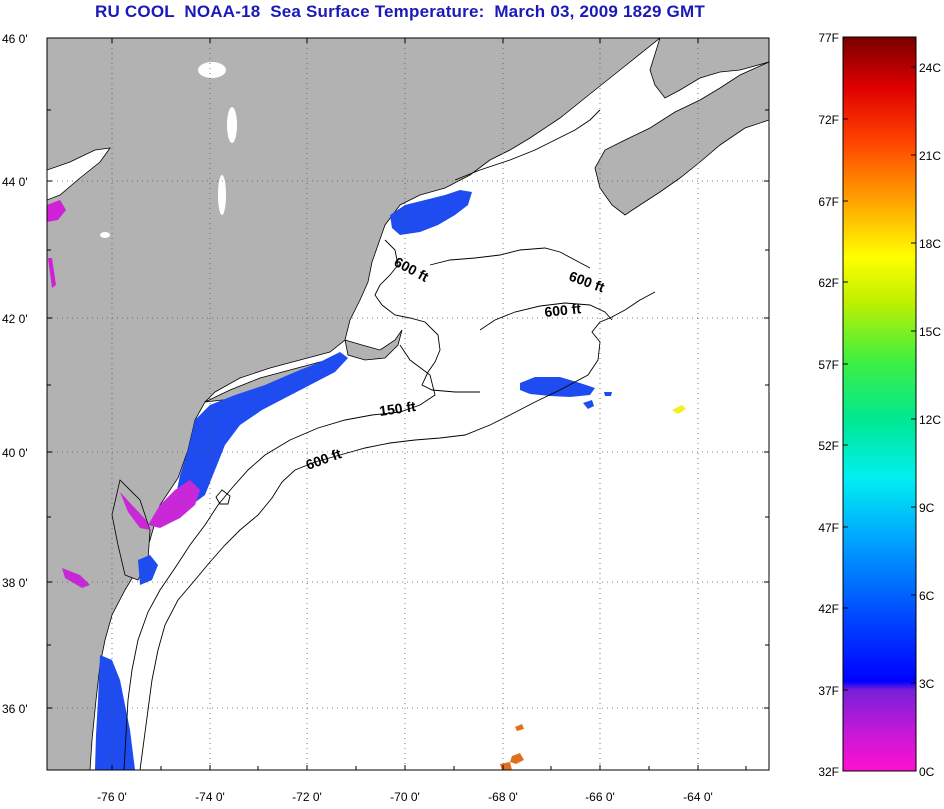 The height and width of the screenshot is (809, 944). Describe the element at coordinates (681, 138) in the screenshot. I see `land-nova-scotia` at that location.